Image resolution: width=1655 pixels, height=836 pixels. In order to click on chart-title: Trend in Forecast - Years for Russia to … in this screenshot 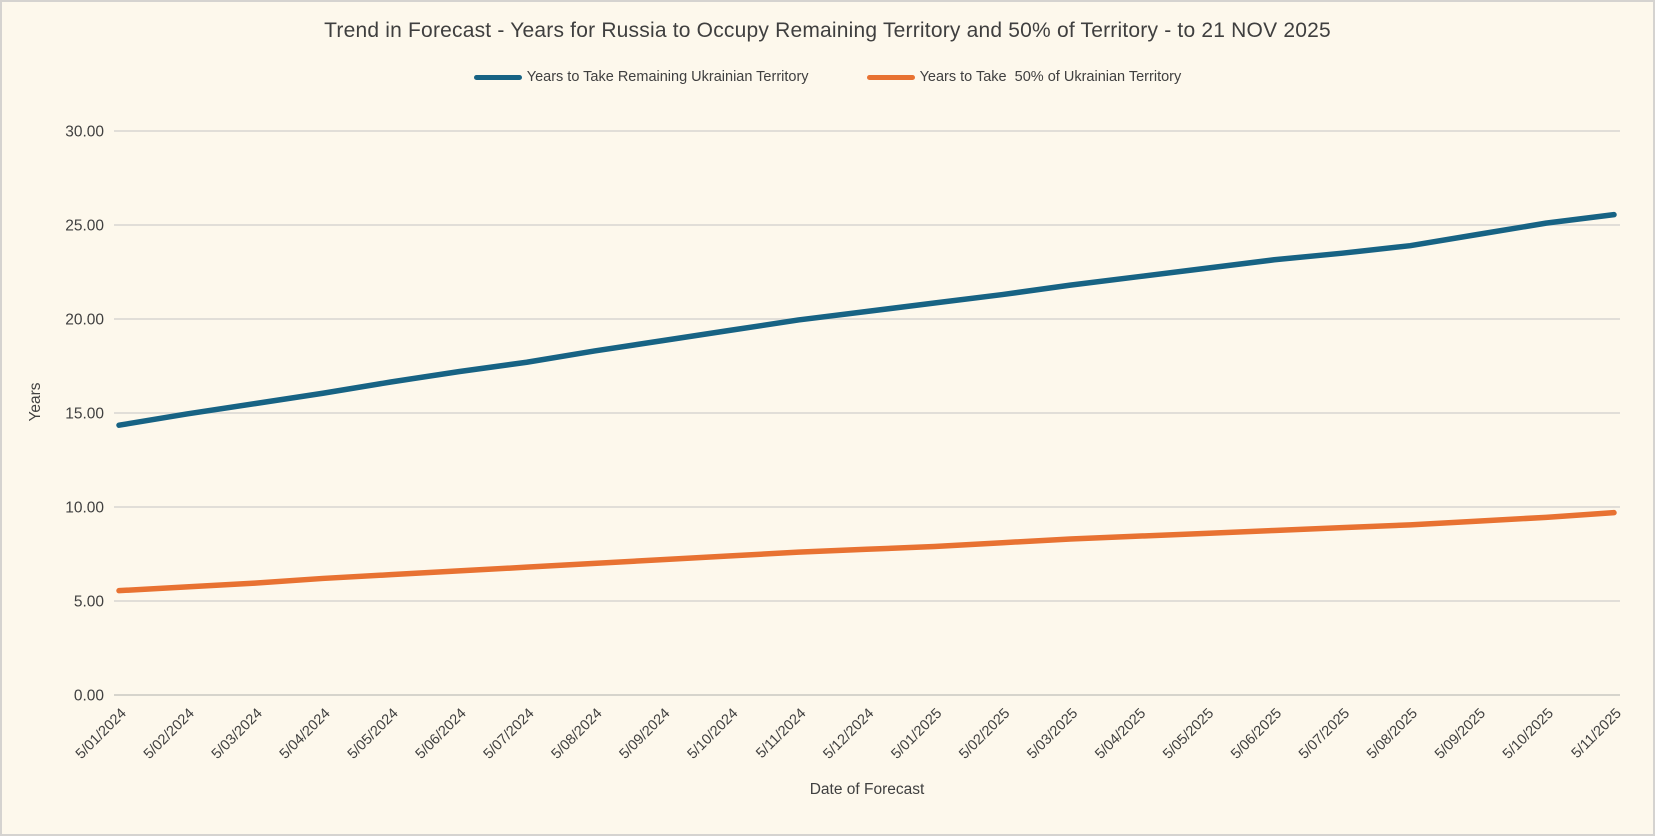, I will do `click(827, 30)`.